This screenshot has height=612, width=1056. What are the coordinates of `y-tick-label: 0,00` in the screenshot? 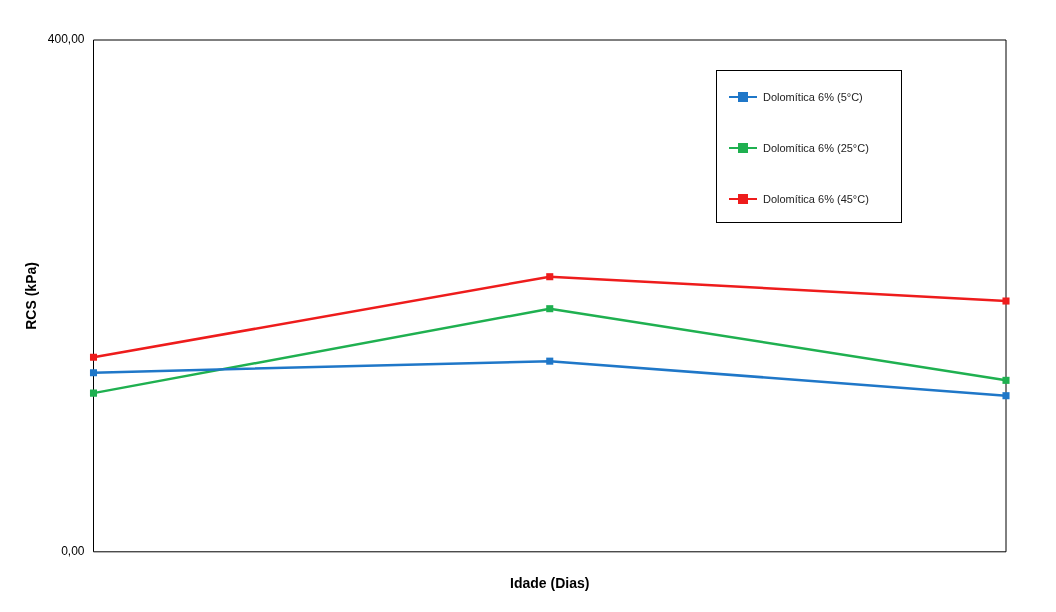 It's located at (73, 551).